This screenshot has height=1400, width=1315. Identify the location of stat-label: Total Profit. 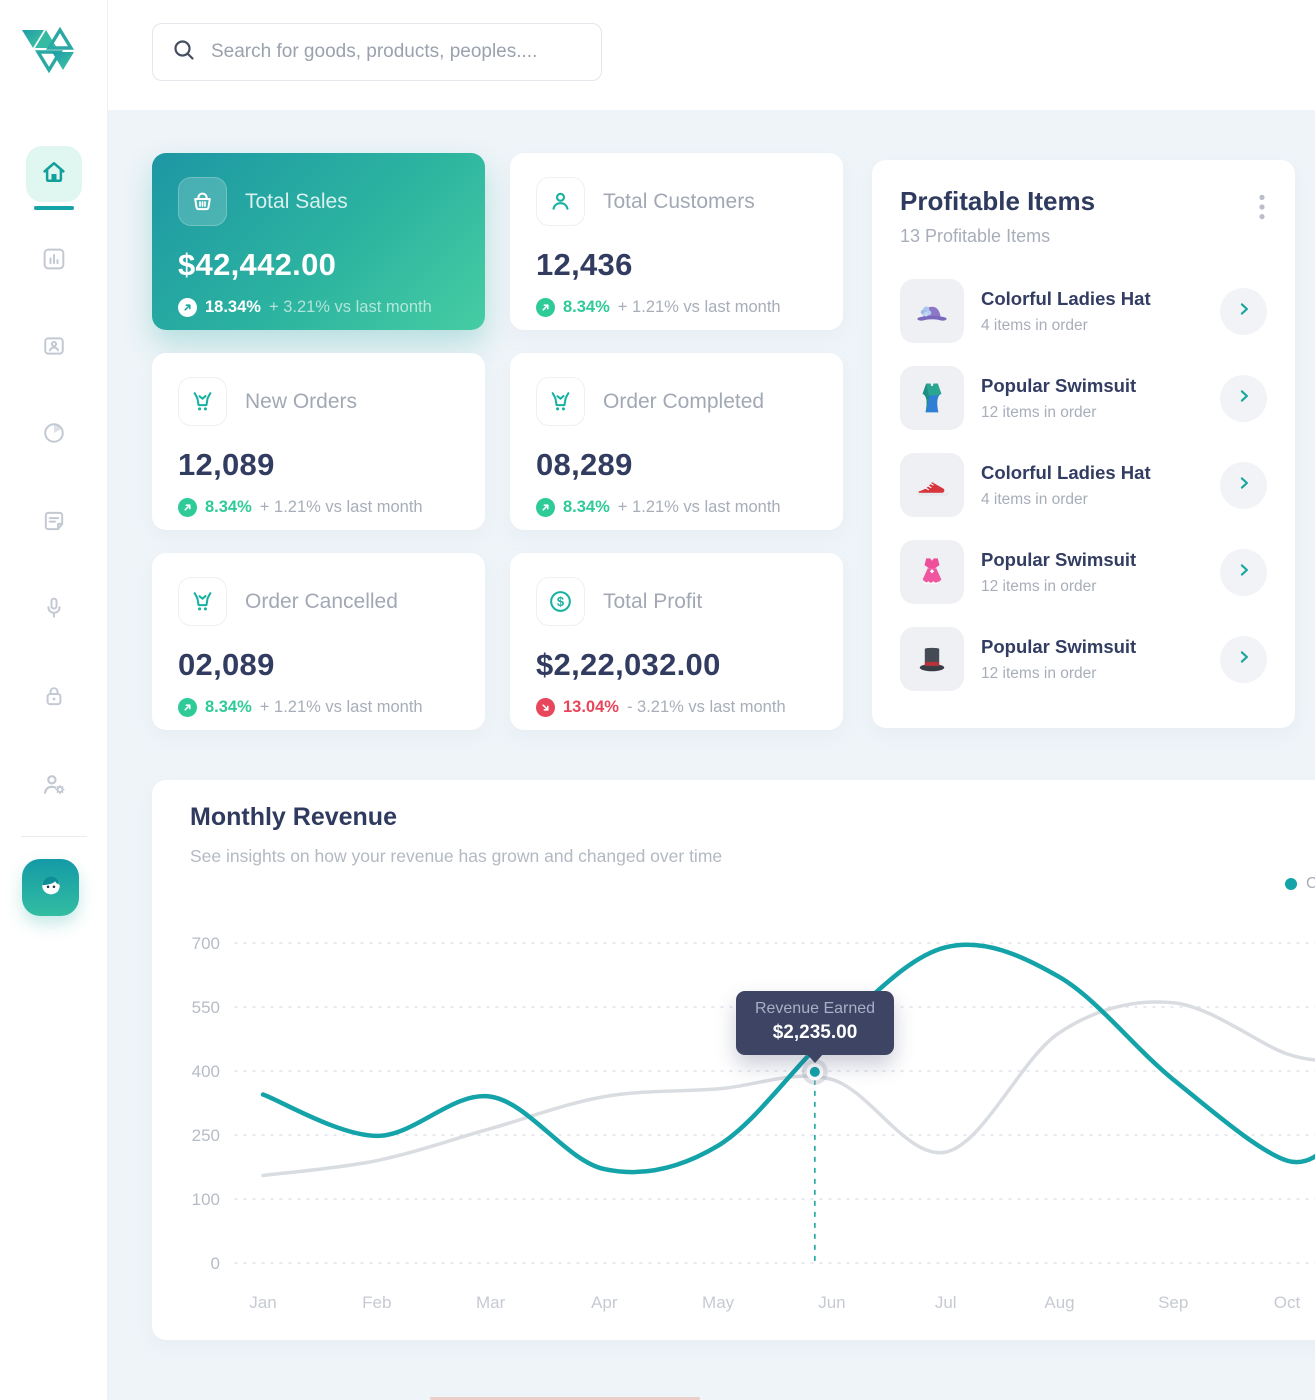
(653, 601).